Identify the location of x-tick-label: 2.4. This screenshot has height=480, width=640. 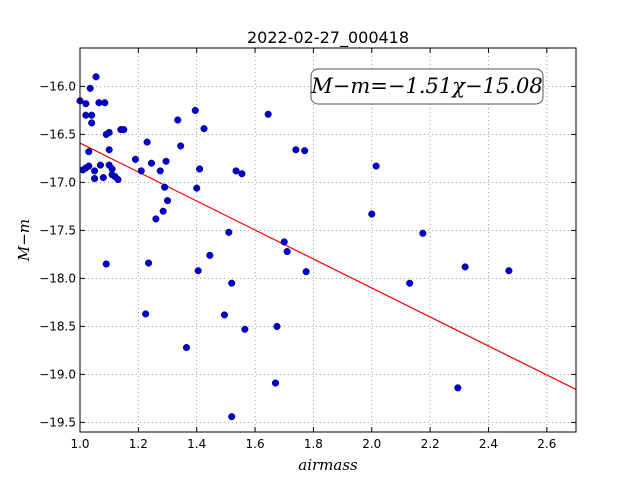
(488, 444).